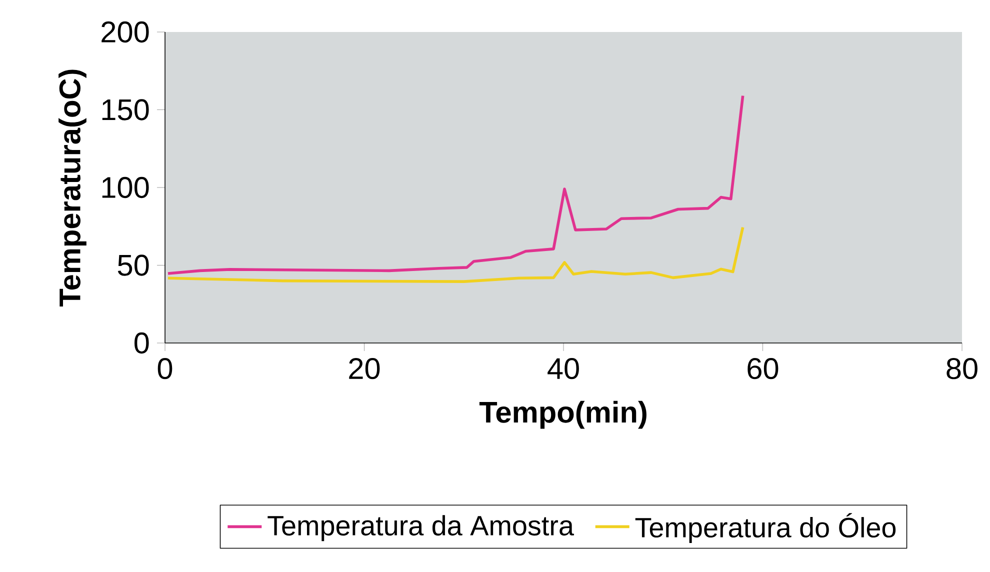 The height and width of the screenshot is (572, 990). I want to click on y-tick-label: 0, so click(141, 343).